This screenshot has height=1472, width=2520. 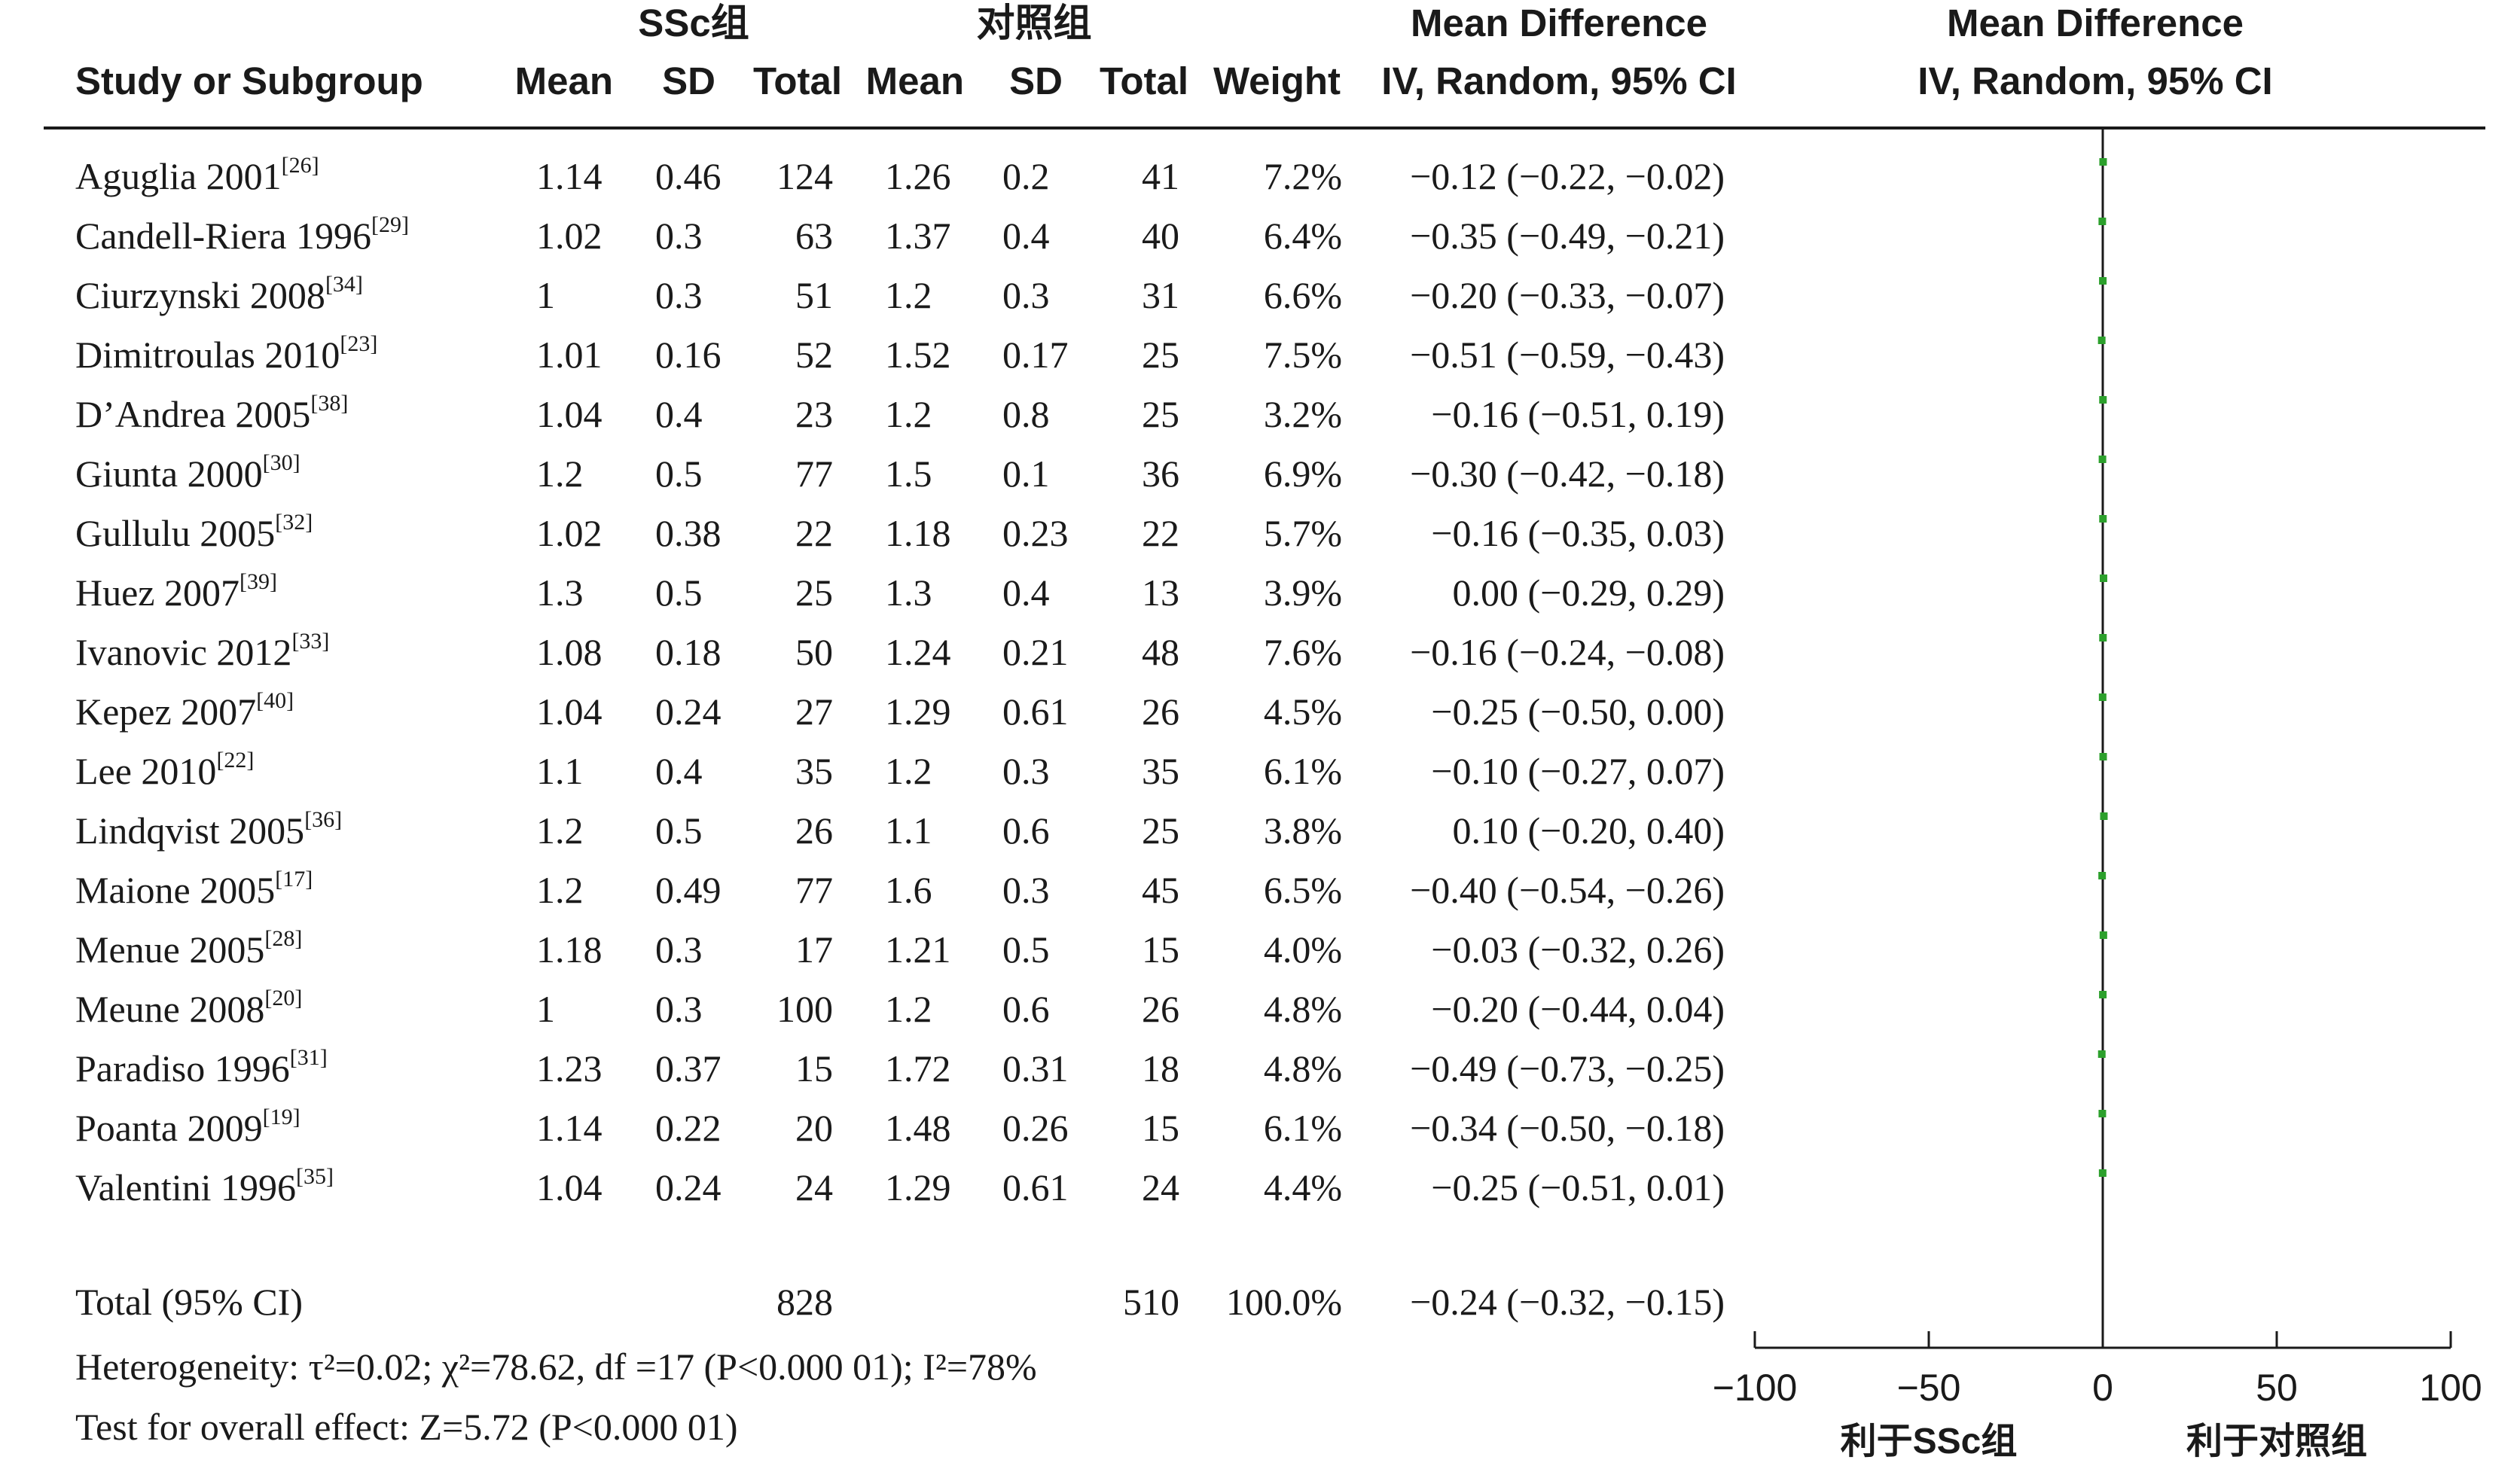 I want to click on weight-cell: 6.1%, so click(x=1302, y=1128).